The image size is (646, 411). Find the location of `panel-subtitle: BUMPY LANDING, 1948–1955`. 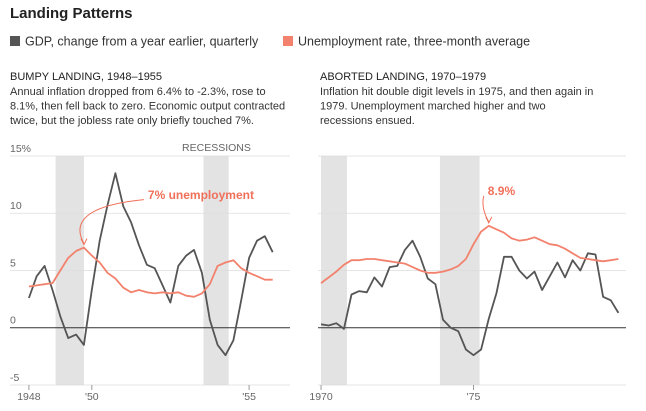

panel-subtitle: BUMPY LANDING, 1948–1955 is located at coordinates (86, 77).